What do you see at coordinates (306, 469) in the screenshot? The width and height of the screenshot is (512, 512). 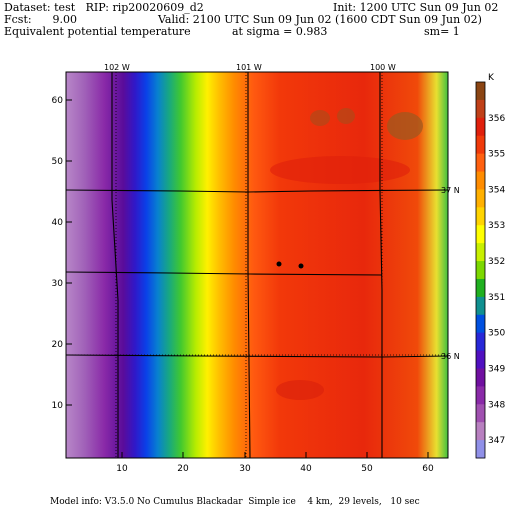 I see `x-tick-label: 40` at bounding box center [306, 469].